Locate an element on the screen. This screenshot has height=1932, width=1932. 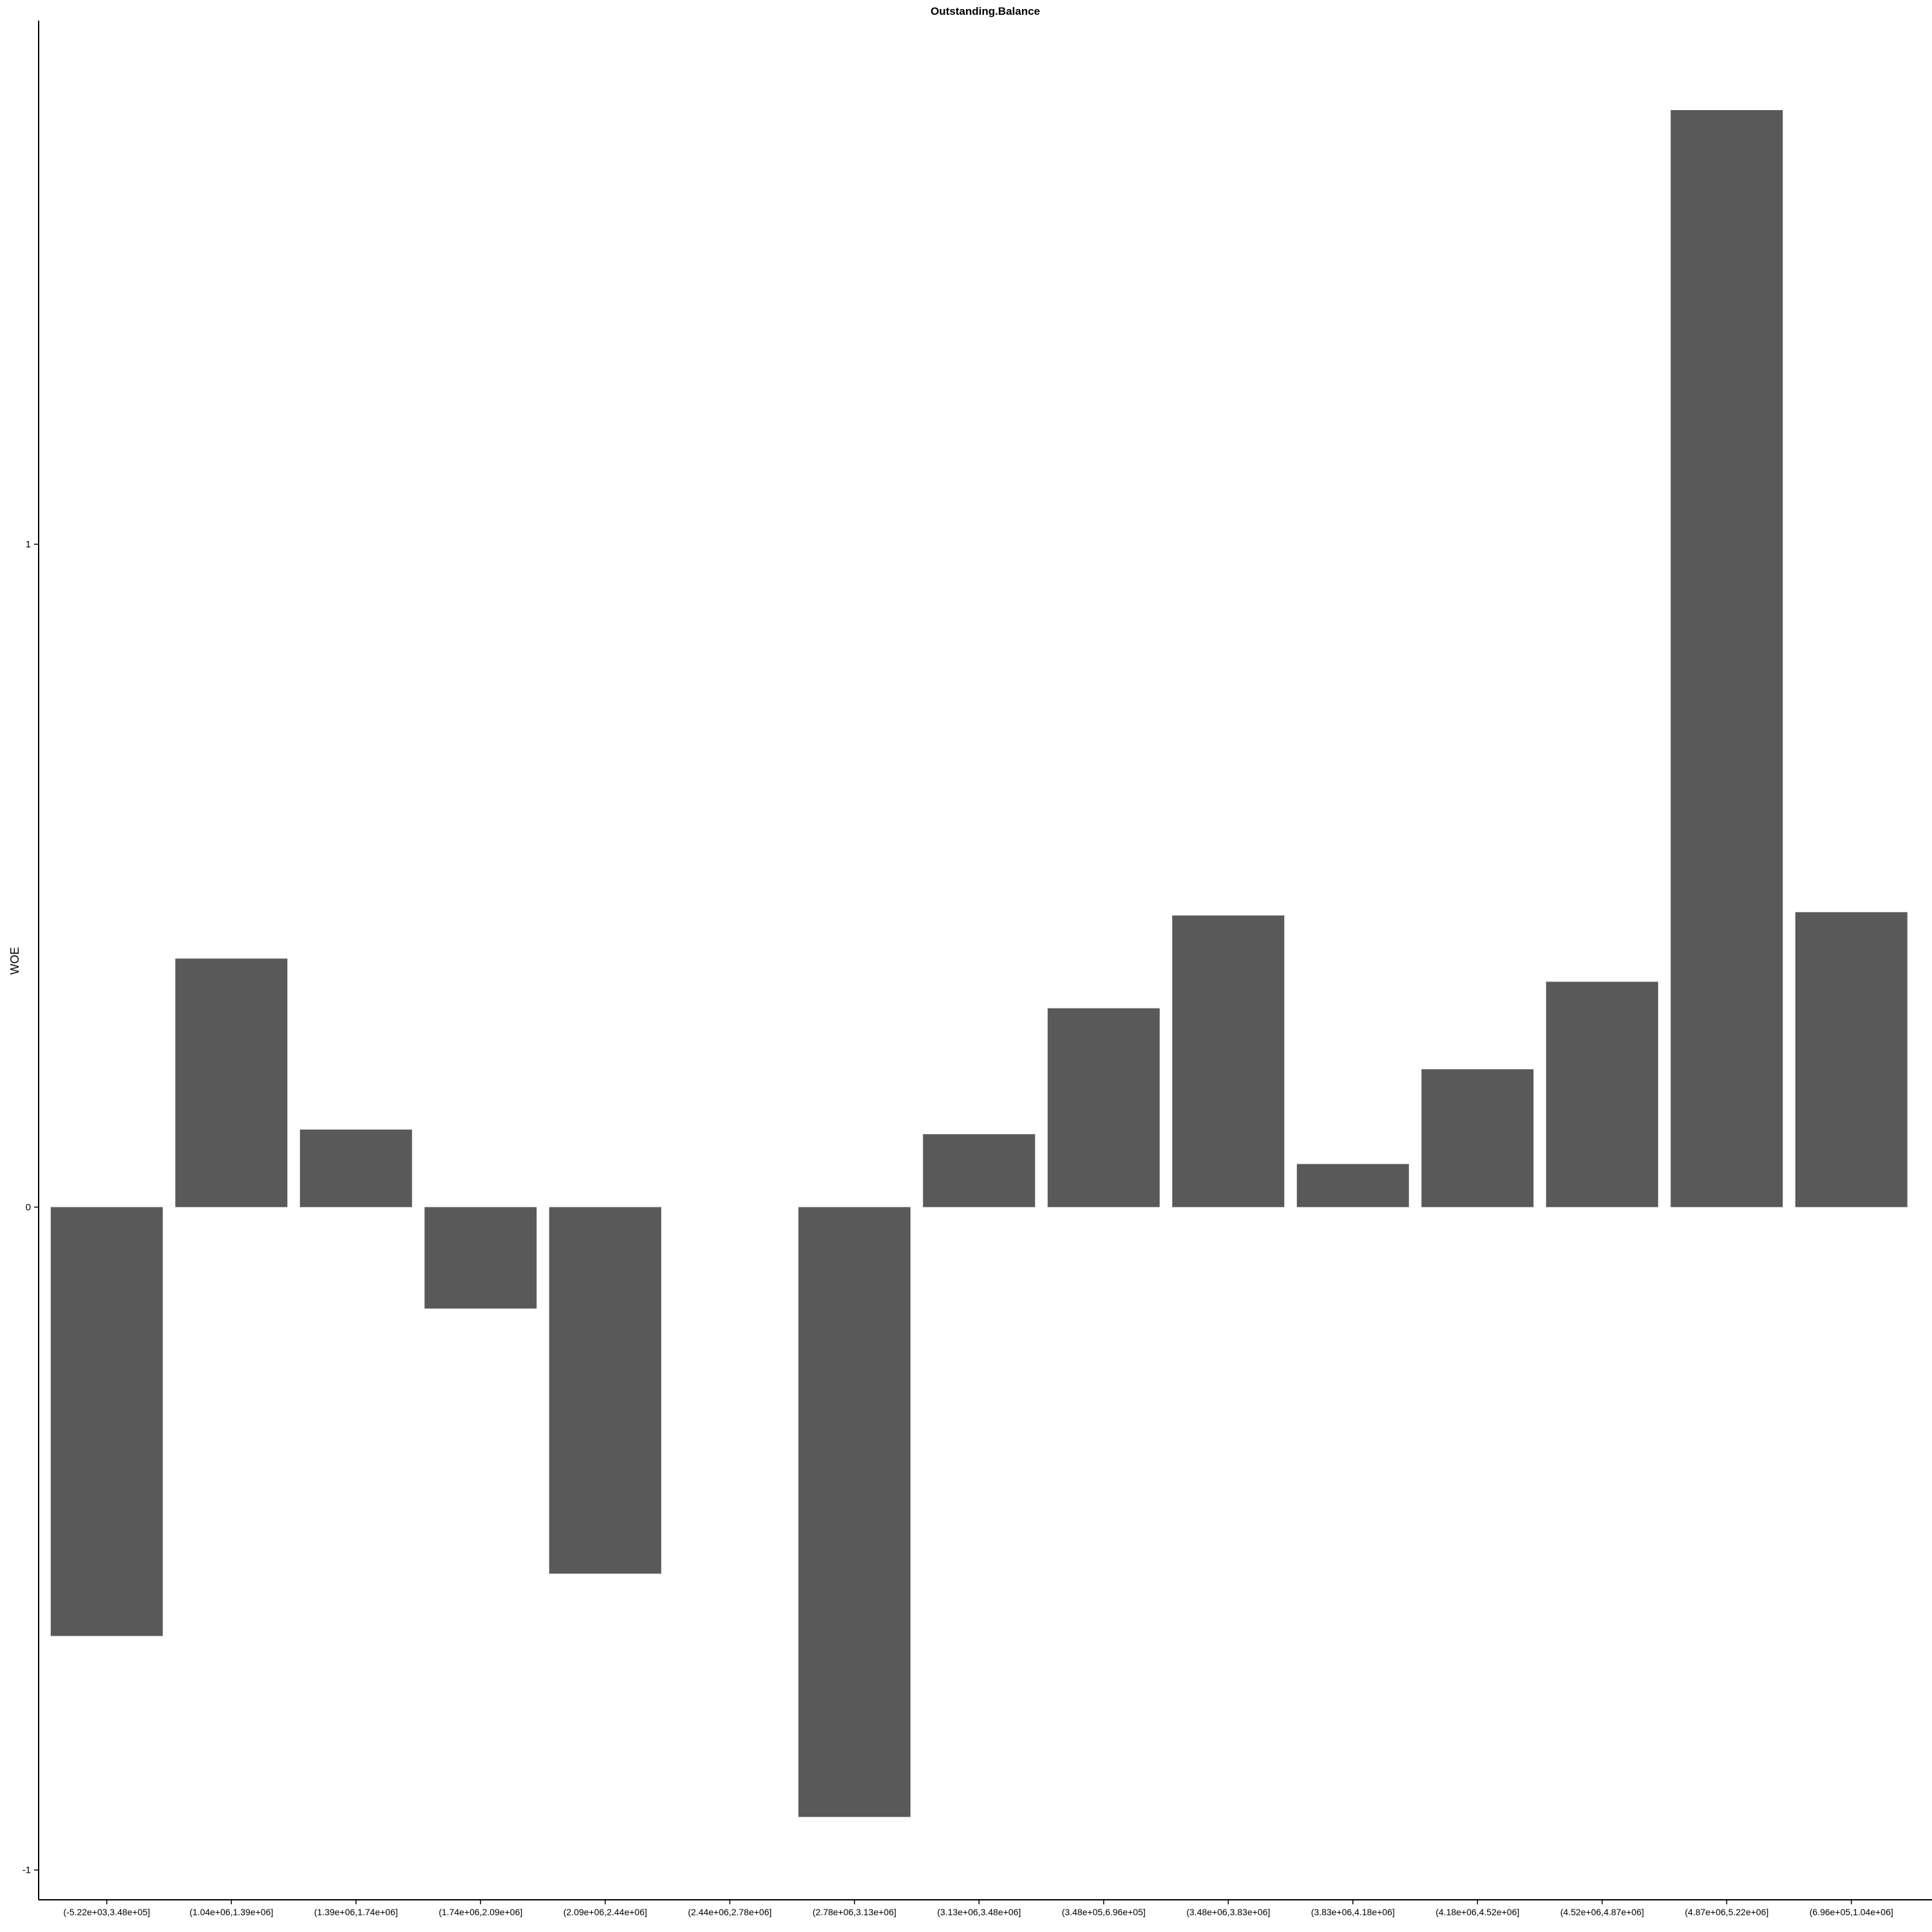
x-tick-label: (2.44e+06,2.78e+06] is located at coordinates (730, 1912).